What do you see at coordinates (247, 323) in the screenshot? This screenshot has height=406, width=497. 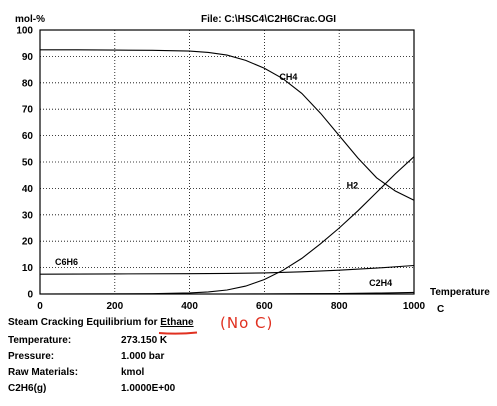 I see `handwritten-note: (No C)` at bounding box center [247, 323].